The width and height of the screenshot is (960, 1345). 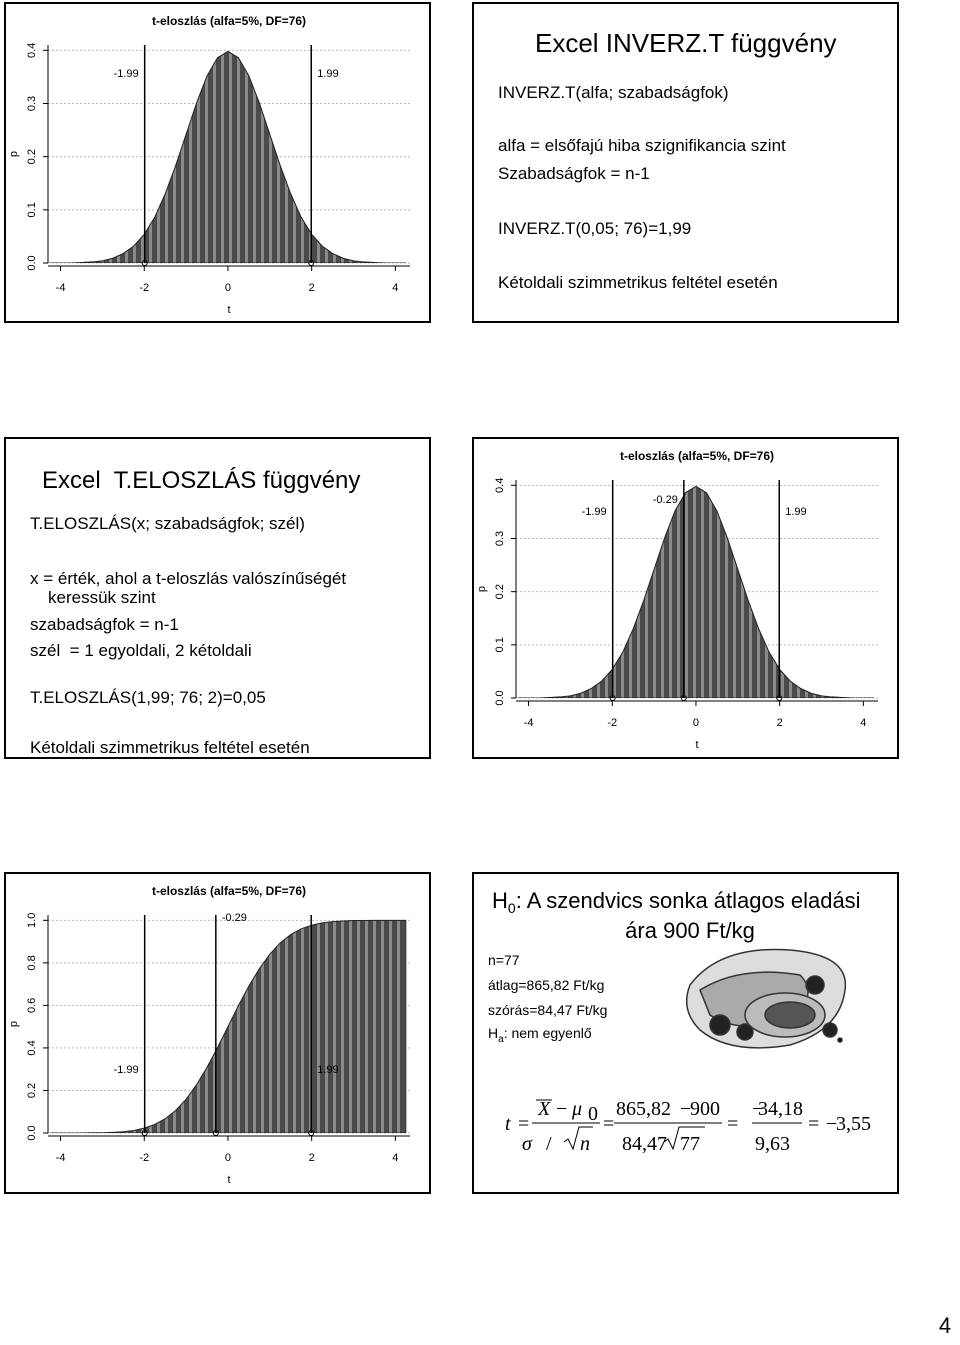 What do you see at coordinates (688, 900) in the screenshot?
I see `h-text: : A szendvics sonka átlagos eladási` at bounding box center [688, 900].